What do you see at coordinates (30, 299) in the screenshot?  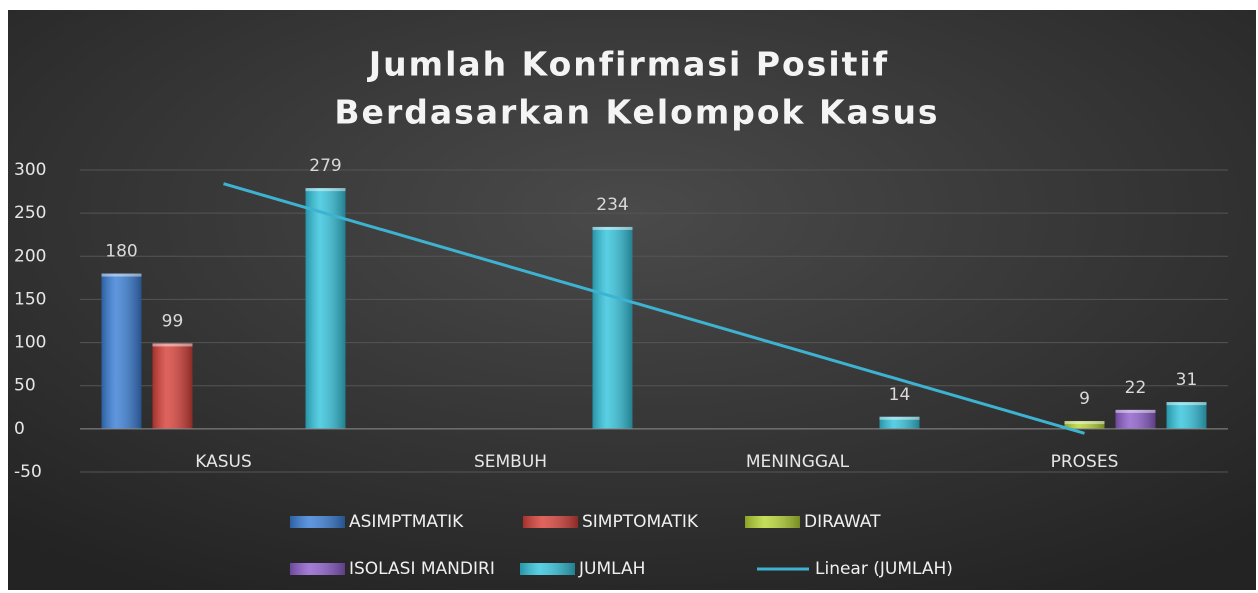 I see `y-tick-label: 150` at bounding box center [30, 299].